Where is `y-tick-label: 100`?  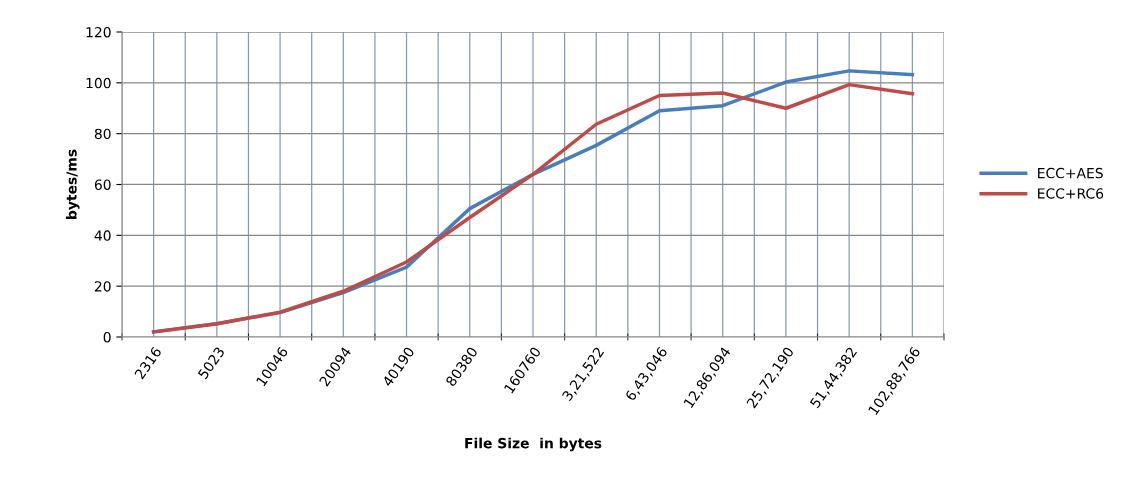 y-tick-label: 100 is located at coordinates (98, 83).